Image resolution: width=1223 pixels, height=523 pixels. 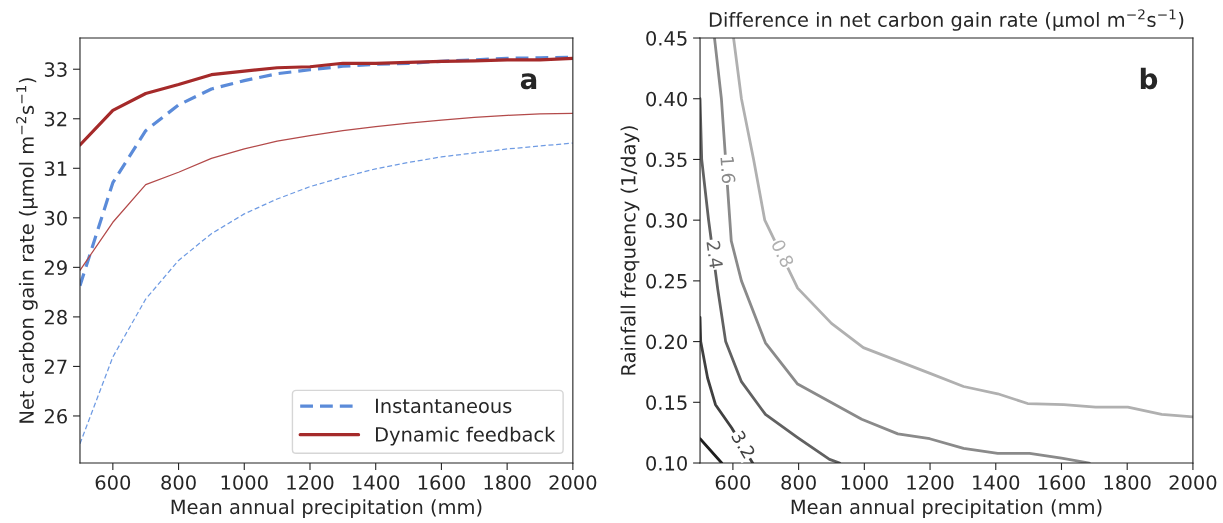 I want to click on legend-label: Instantaneous, so click(x=444, y=406).